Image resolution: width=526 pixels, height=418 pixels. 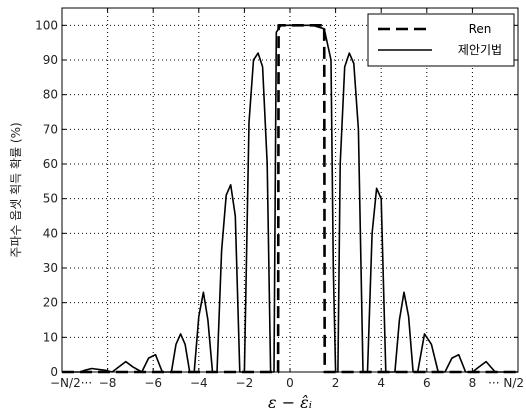 I want to click on x-tick-label: ··· N/2, so click(x=506, y=383).